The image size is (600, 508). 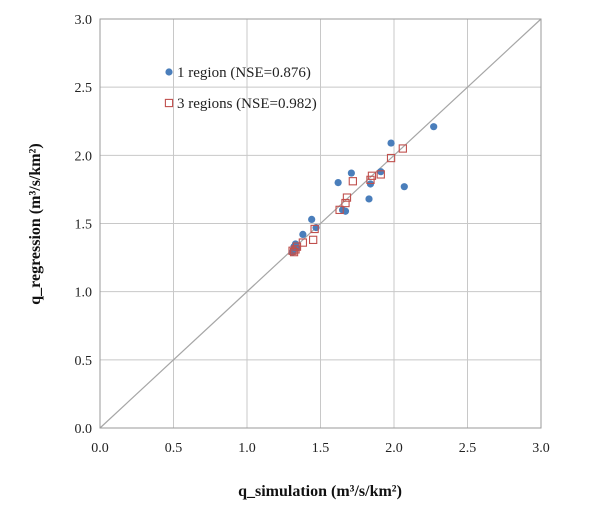 I want to click on x-tick-label-4: 2.0, so click(x=394, y=448).